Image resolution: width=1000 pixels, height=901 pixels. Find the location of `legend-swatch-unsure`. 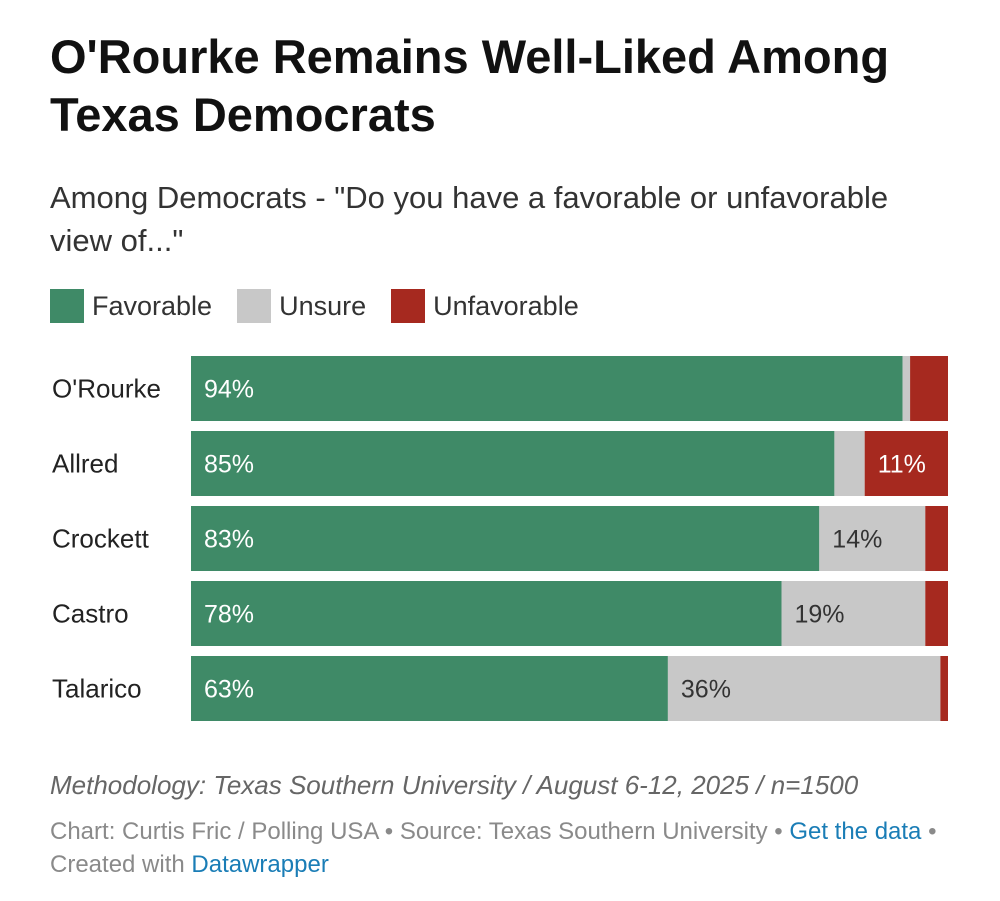

legend-swatch-unsure is located at coordinates (254, 306).